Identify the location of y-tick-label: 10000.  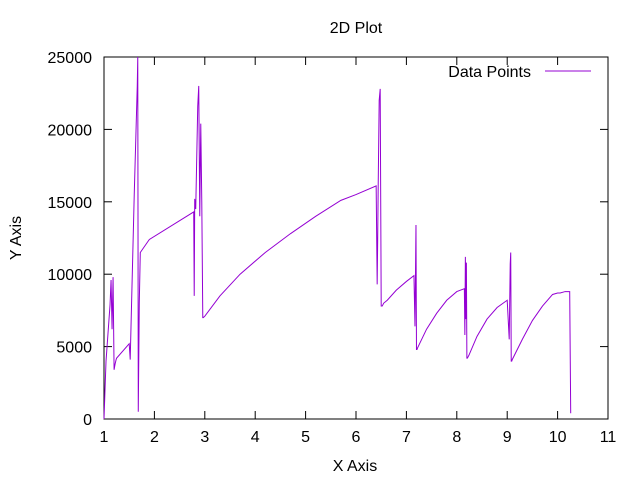
(70, 275).